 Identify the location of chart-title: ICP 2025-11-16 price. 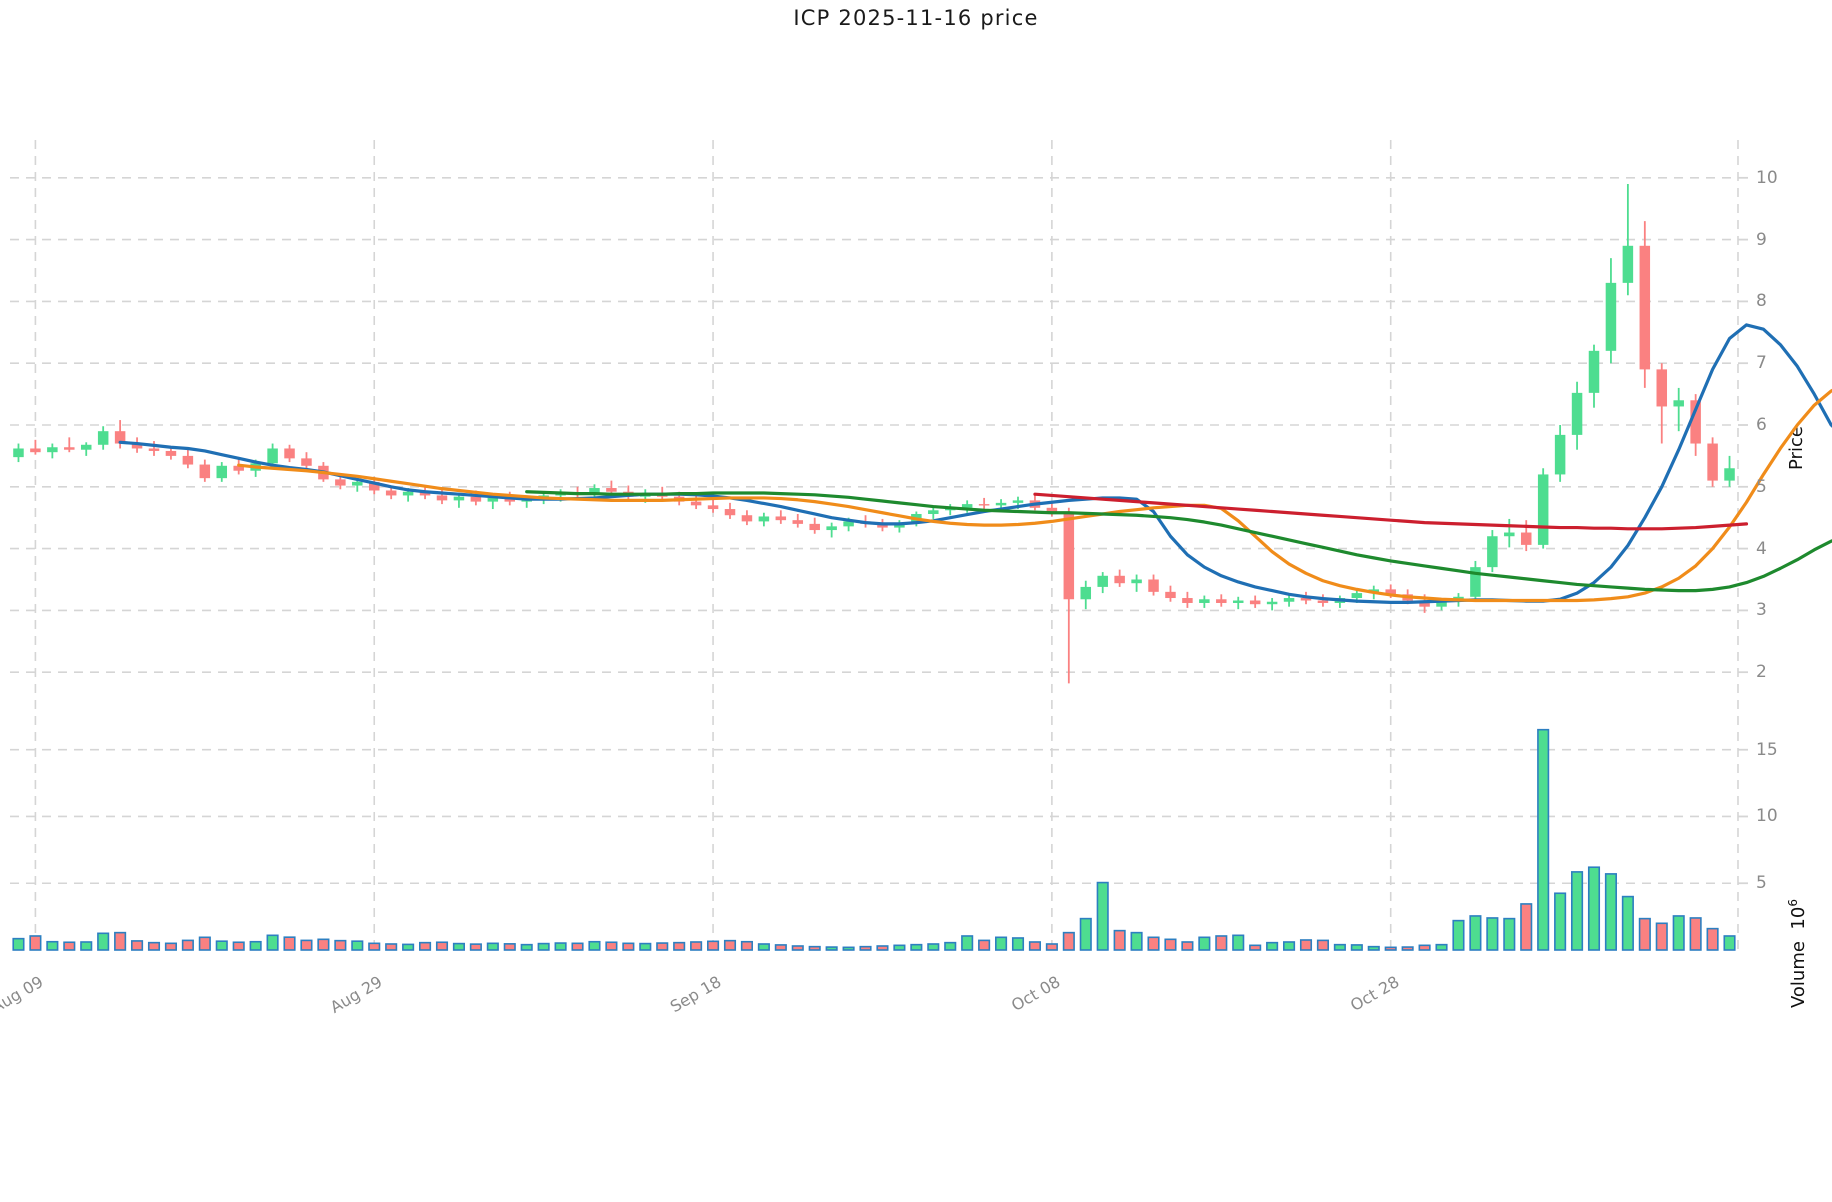
(916, 18).